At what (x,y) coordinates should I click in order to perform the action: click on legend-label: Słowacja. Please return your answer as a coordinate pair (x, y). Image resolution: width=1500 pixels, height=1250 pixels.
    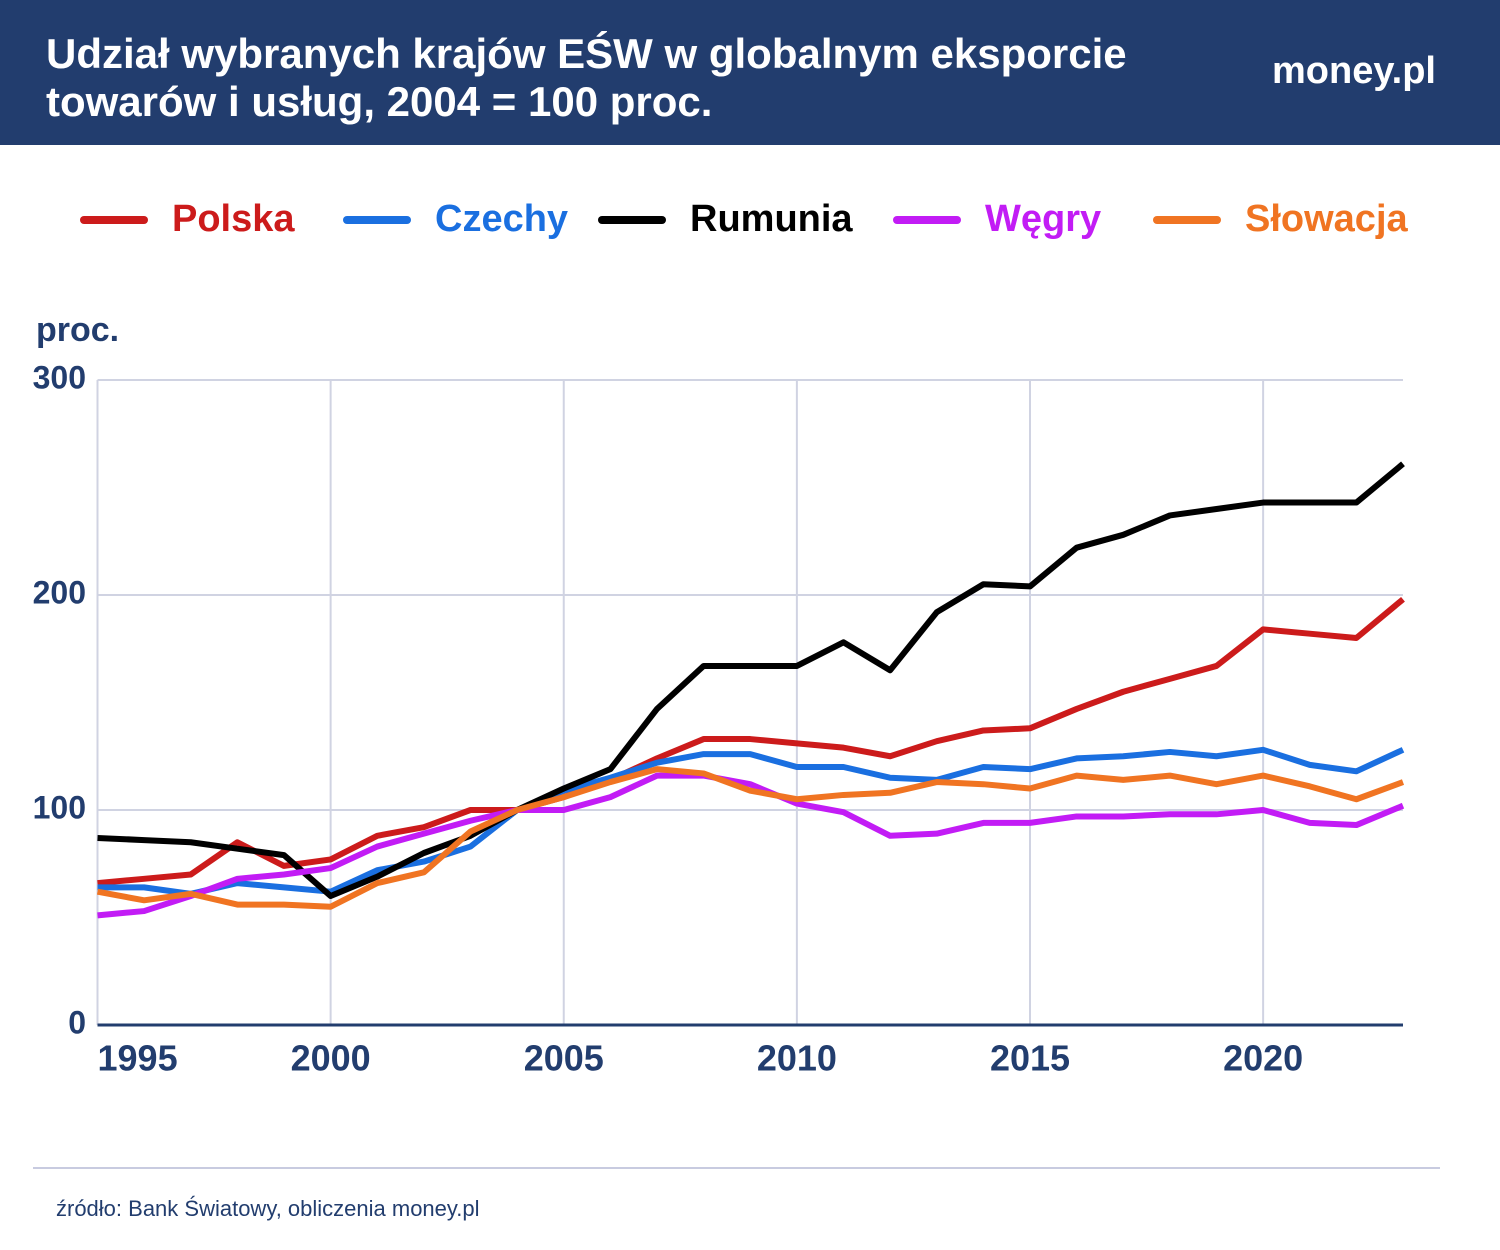
    Looking at the image, I should click on (1326, 219).